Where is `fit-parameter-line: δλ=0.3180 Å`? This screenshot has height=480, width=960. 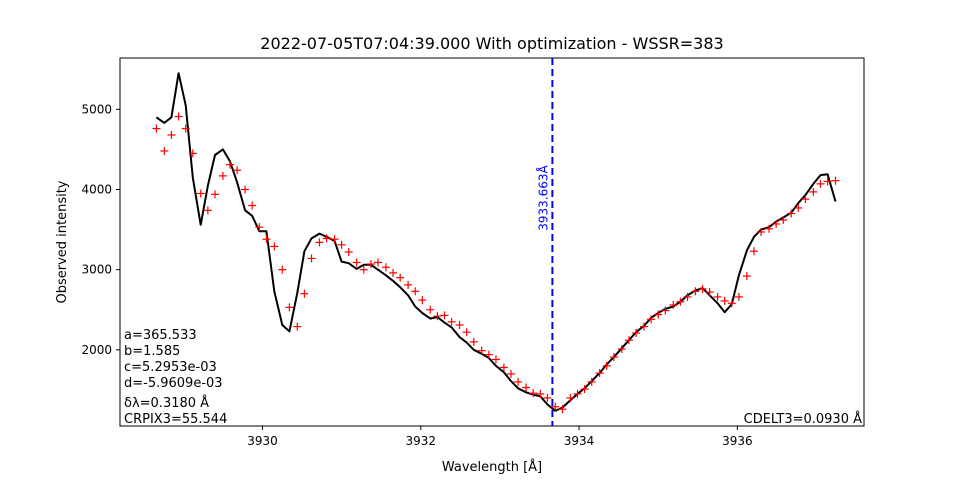 fit-parameter-line: δλ=0.3180 Å is located at coordinates (166, 403).